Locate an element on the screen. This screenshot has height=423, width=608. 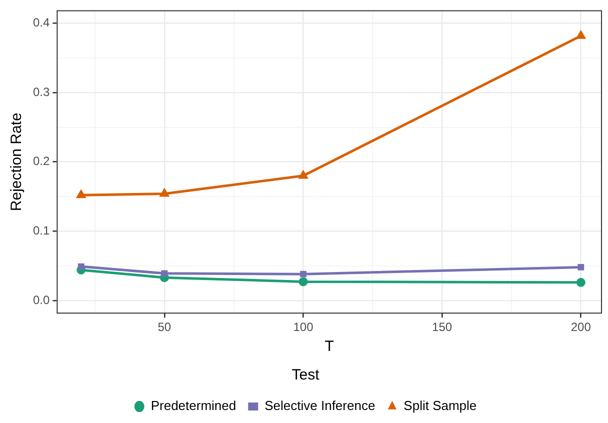
y-axis-title: Rejection Rate is located at coordinates (17, 162).